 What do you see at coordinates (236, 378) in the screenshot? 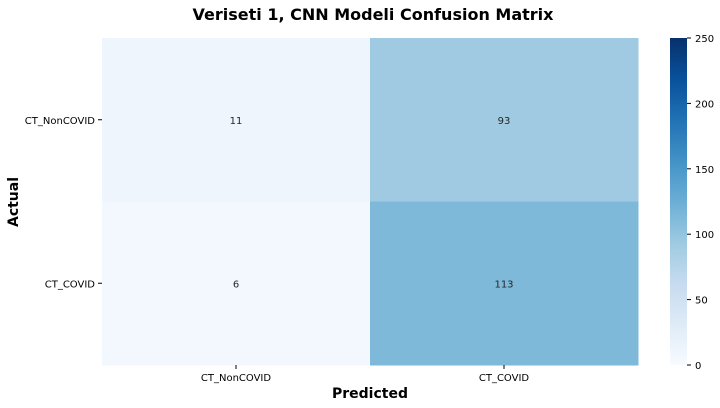
I see `x-tick-label: CT_NonCOVID` at bounding box center [236, 378].